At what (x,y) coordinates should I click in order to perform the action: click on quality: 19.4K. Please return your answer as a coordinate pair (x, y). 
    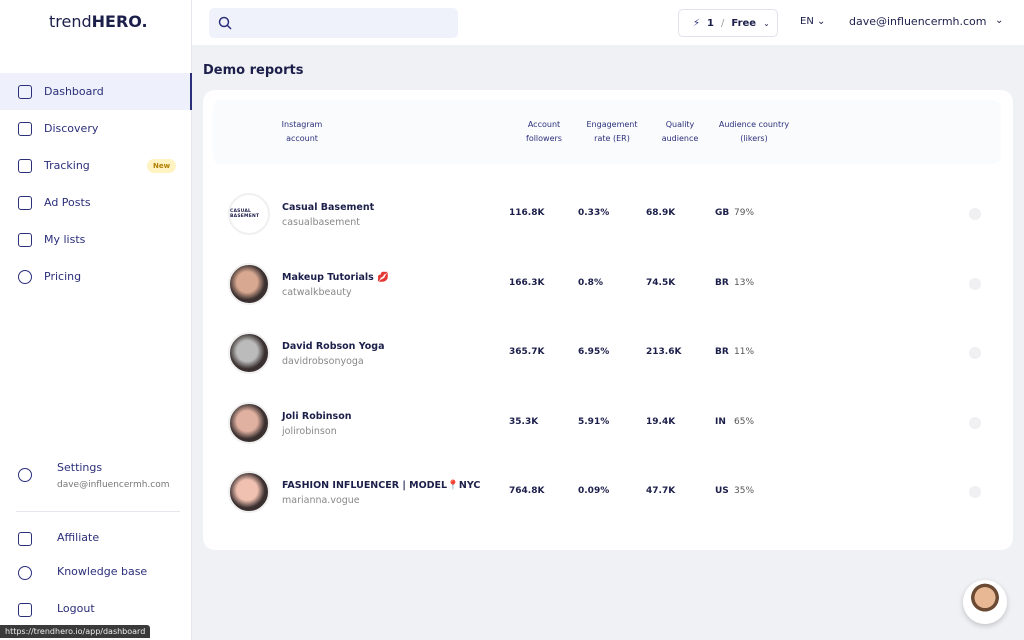
    Looking at the image, I should click on (661, 421).